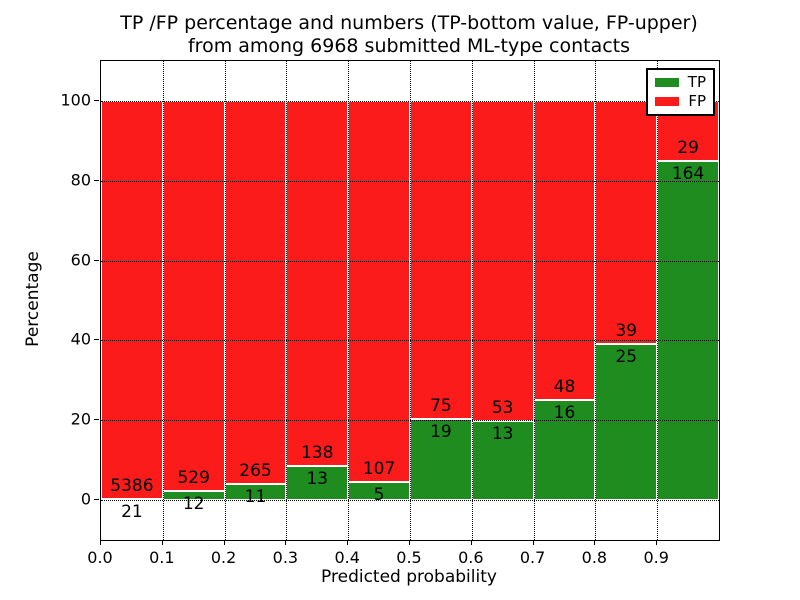  I want to click on x-tick-label: 0.4, so click(347, 557).